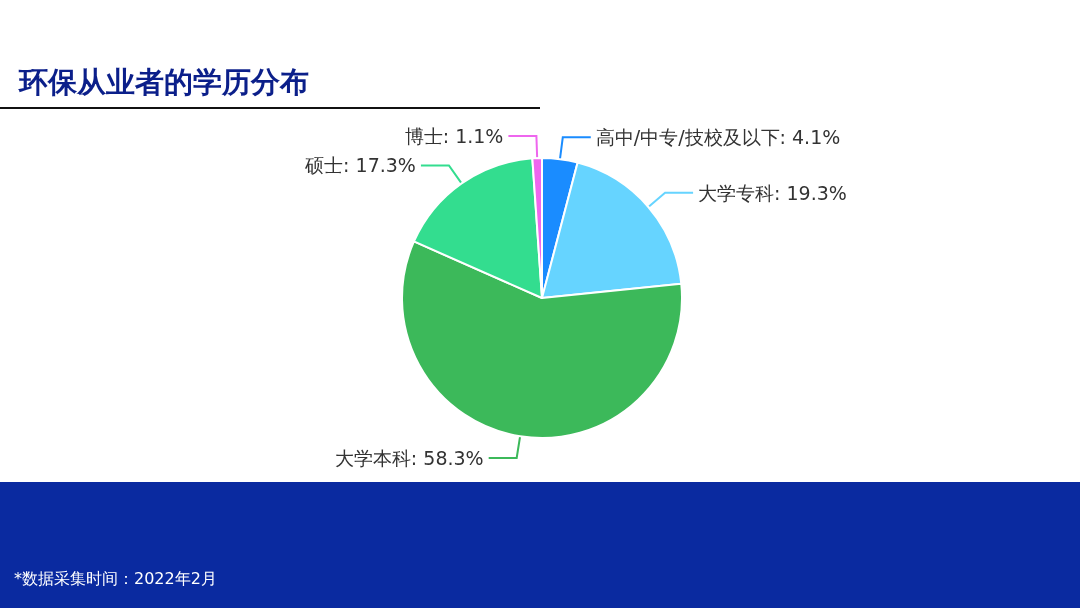 This screenshot has height=608, width=1080. Describe the element at coordinates (772, 192) in the screenshot. I see `slice-label: 大学专科: 19.3%` at that location.